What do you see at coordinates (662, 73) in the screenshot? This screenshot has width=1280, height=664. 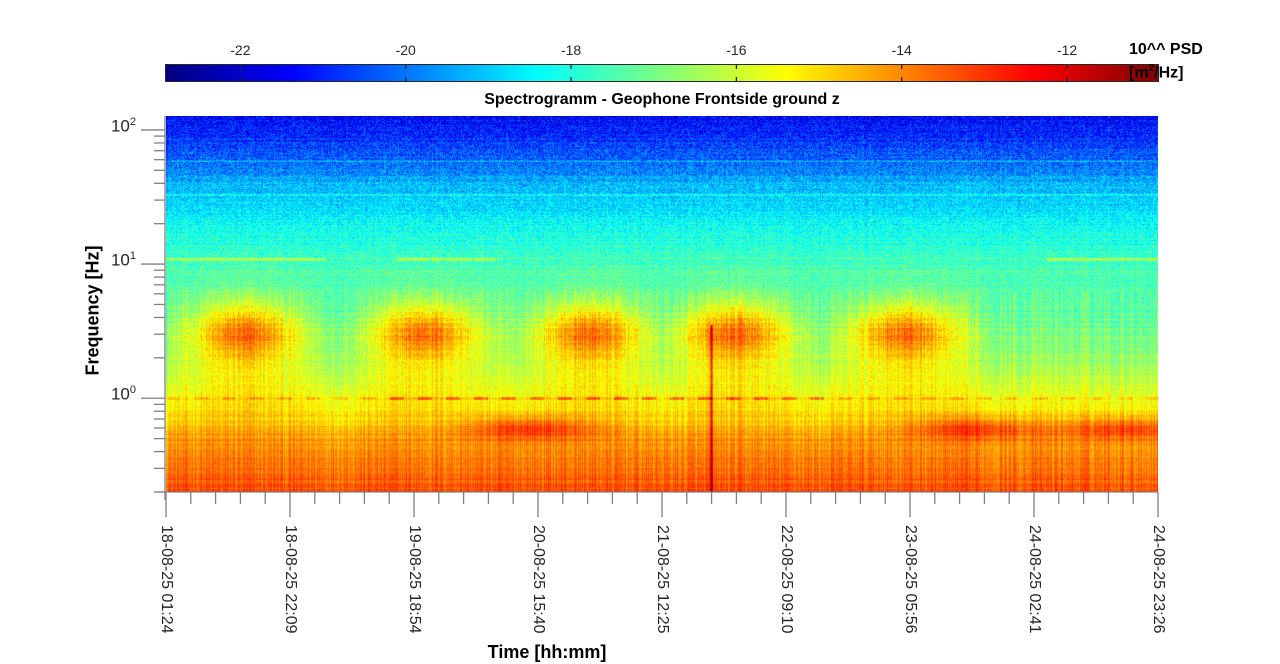 I see `colorbar` at bounding box center [662, 73].